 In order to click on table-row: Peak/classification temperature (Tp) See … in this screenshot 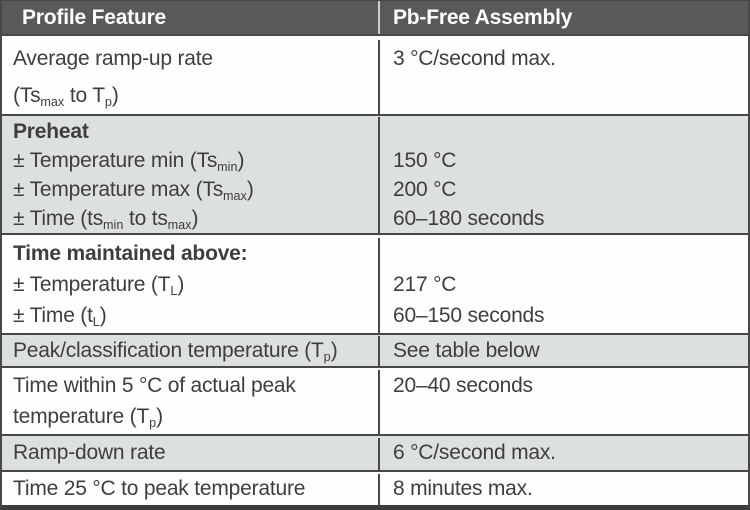, I will do `click(375, 349)`.